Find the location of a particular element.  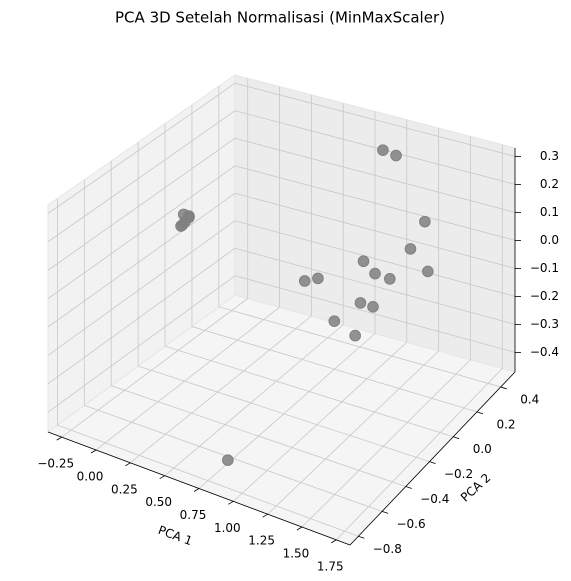

z-tick-label: 0.1 is located at coordinates (549, 212).